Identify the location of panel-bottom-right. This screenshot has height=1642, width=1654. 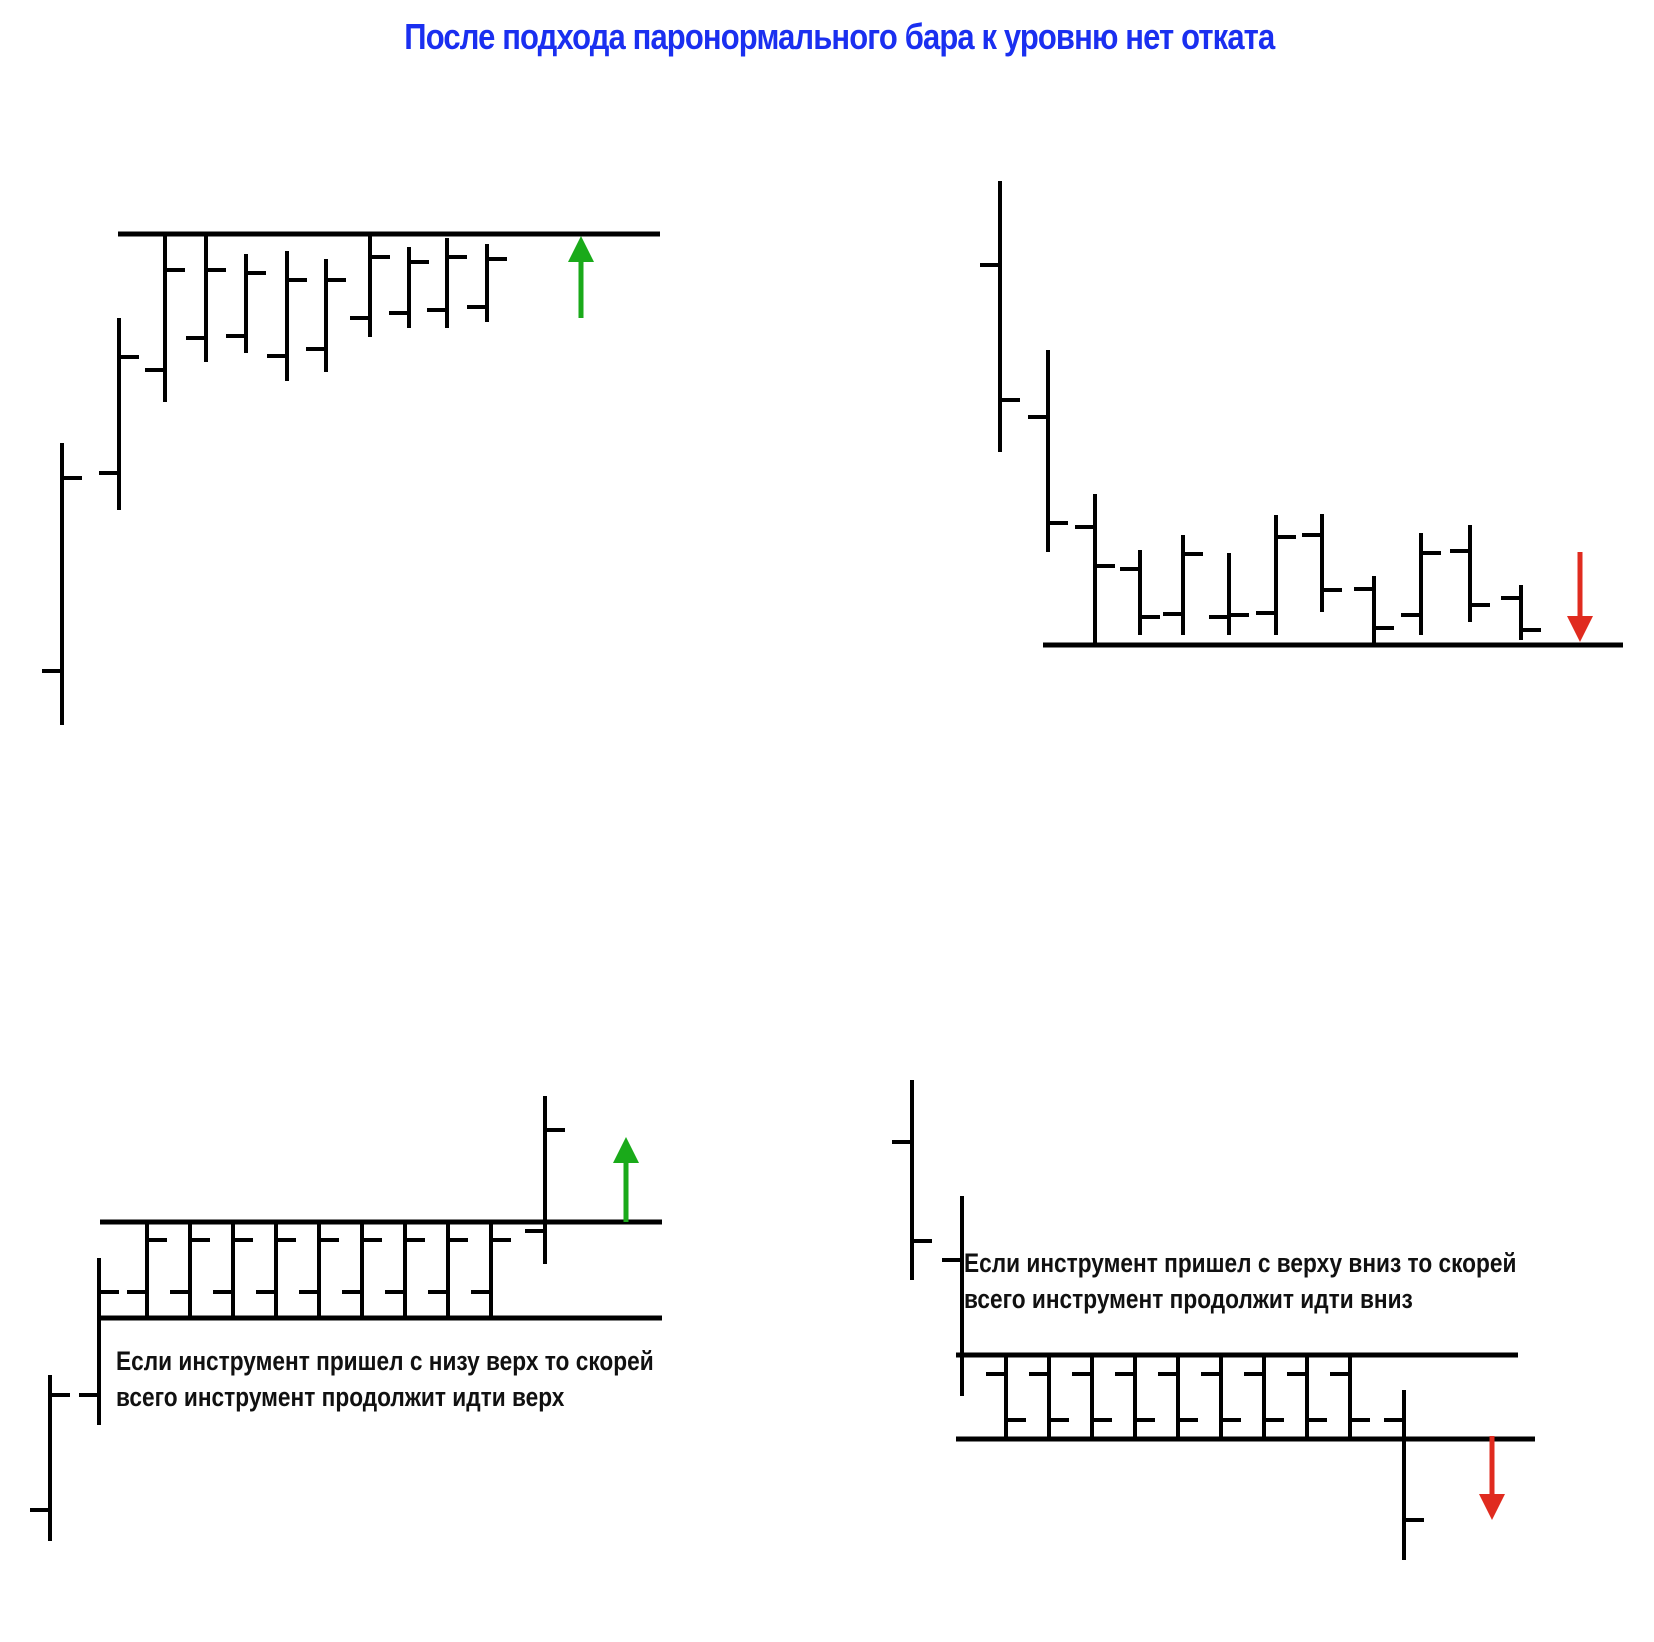
(1213, 1320).